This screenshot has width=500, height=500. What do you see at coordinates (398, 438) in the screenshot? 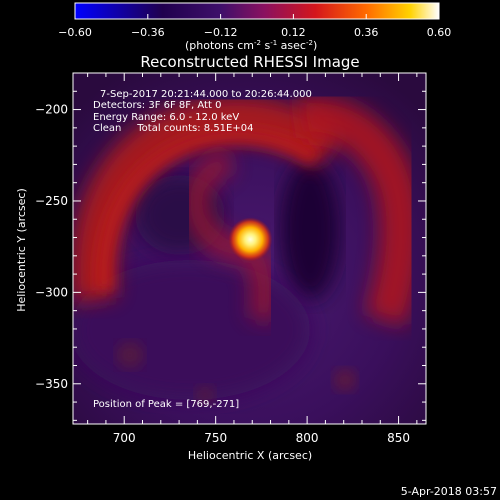
I see `x-tick-label: 850` at bounding box center [398, 438].